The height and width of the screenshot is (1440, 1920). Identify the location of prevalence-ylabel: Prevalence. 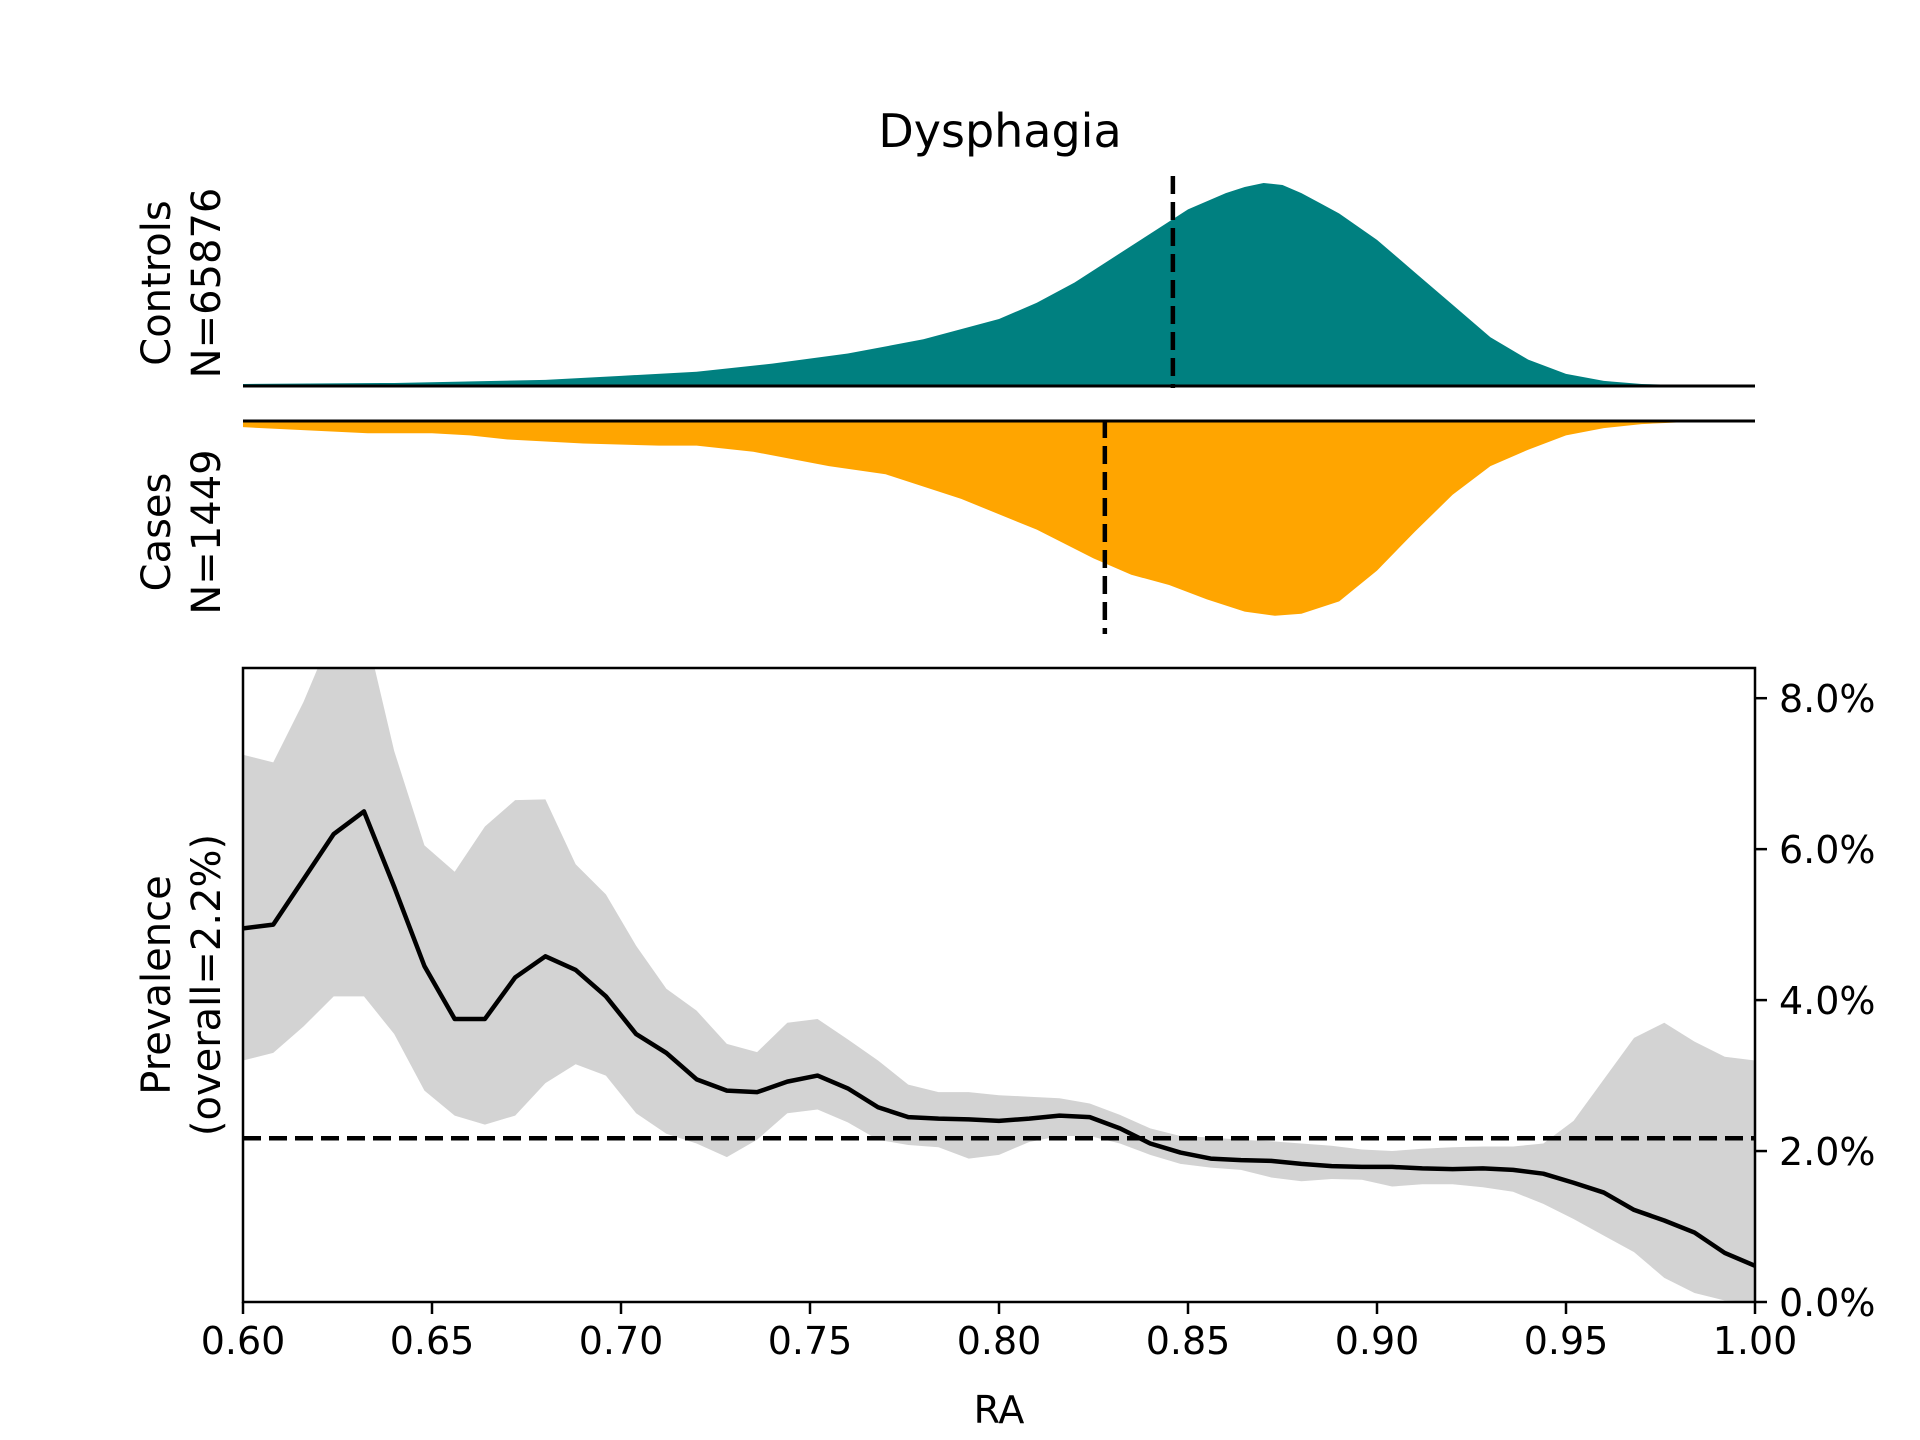
(157, 984).